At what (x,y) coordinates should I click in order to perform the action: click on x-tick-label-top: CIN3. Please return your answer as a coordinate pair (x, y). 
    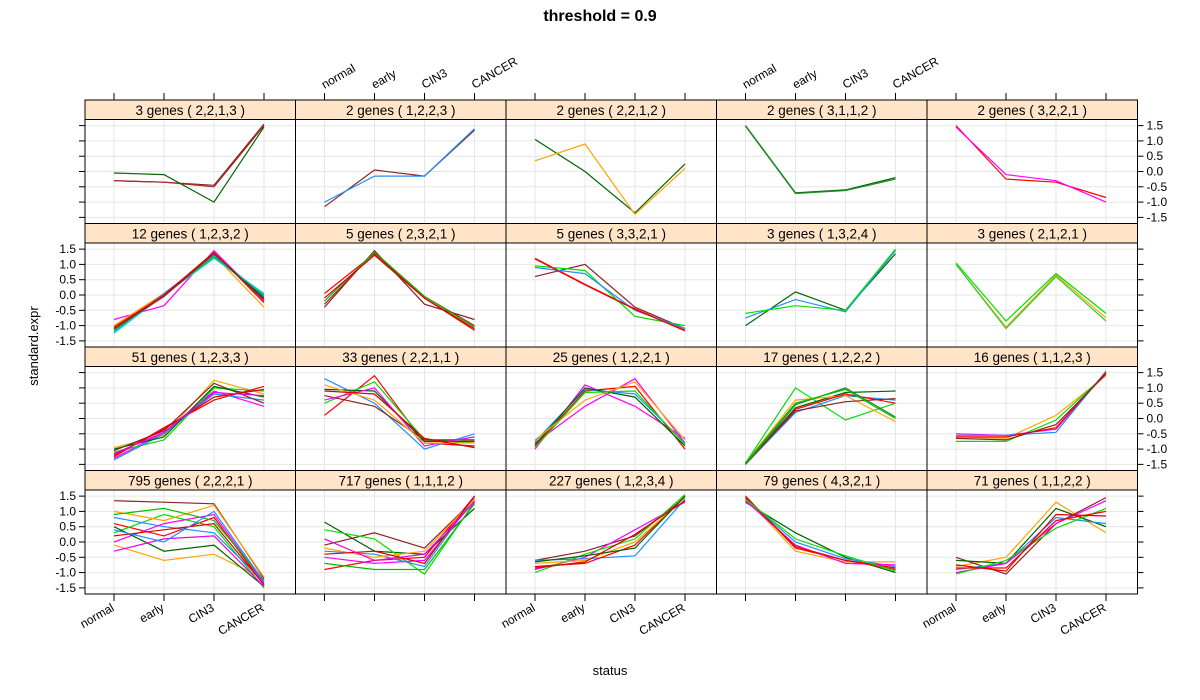
    Looking at the image, I should click on (434, 79).